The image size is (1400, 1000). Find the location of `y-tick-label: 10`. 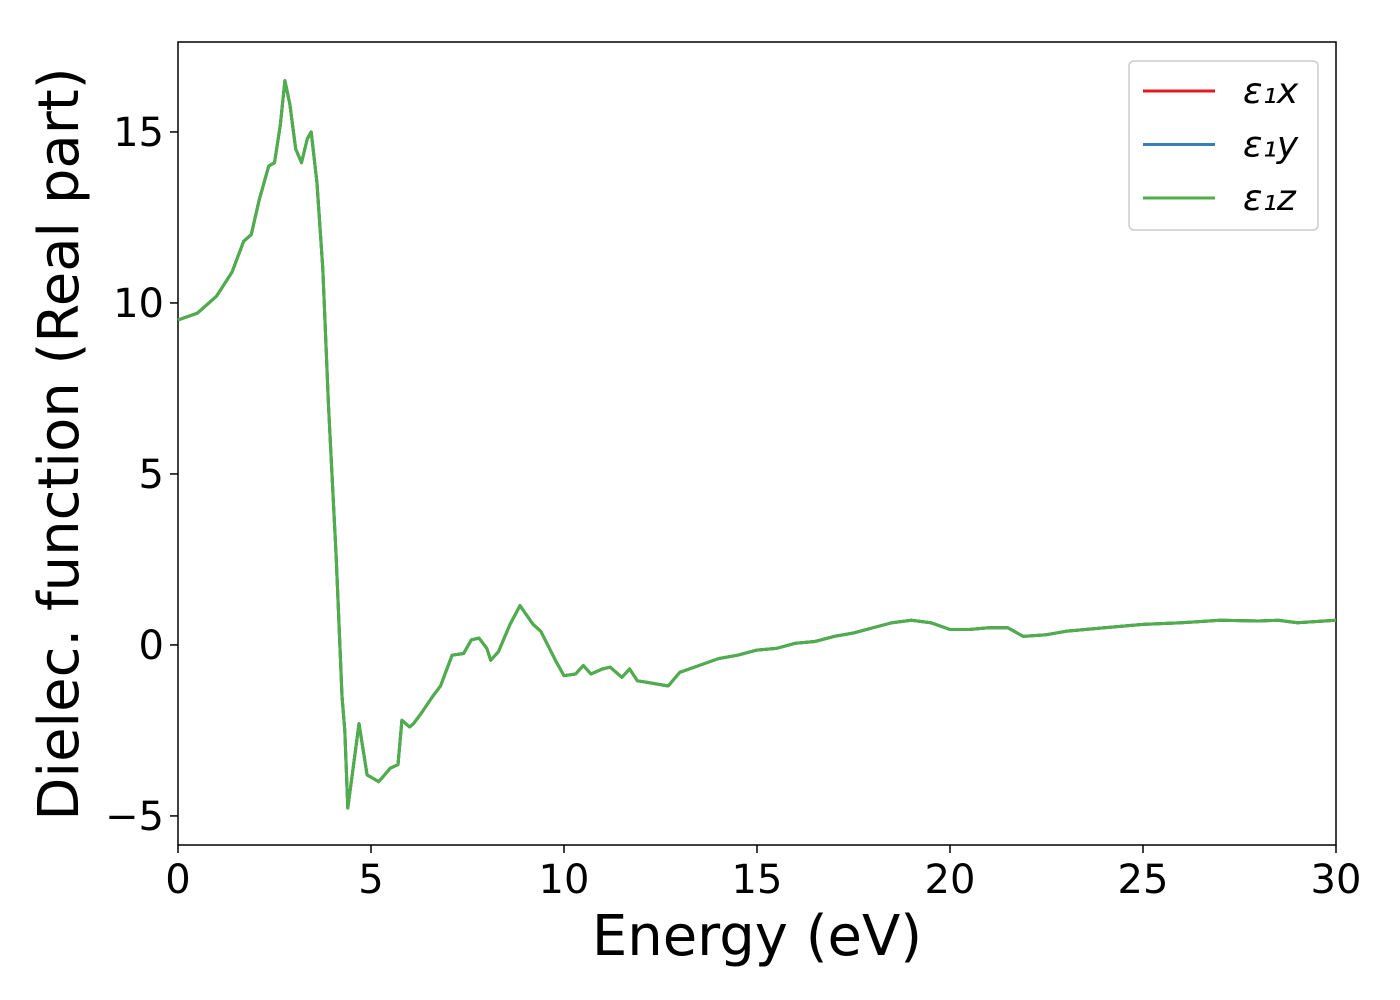

y-tick-label: 10 is located at coordinates (138, 304).